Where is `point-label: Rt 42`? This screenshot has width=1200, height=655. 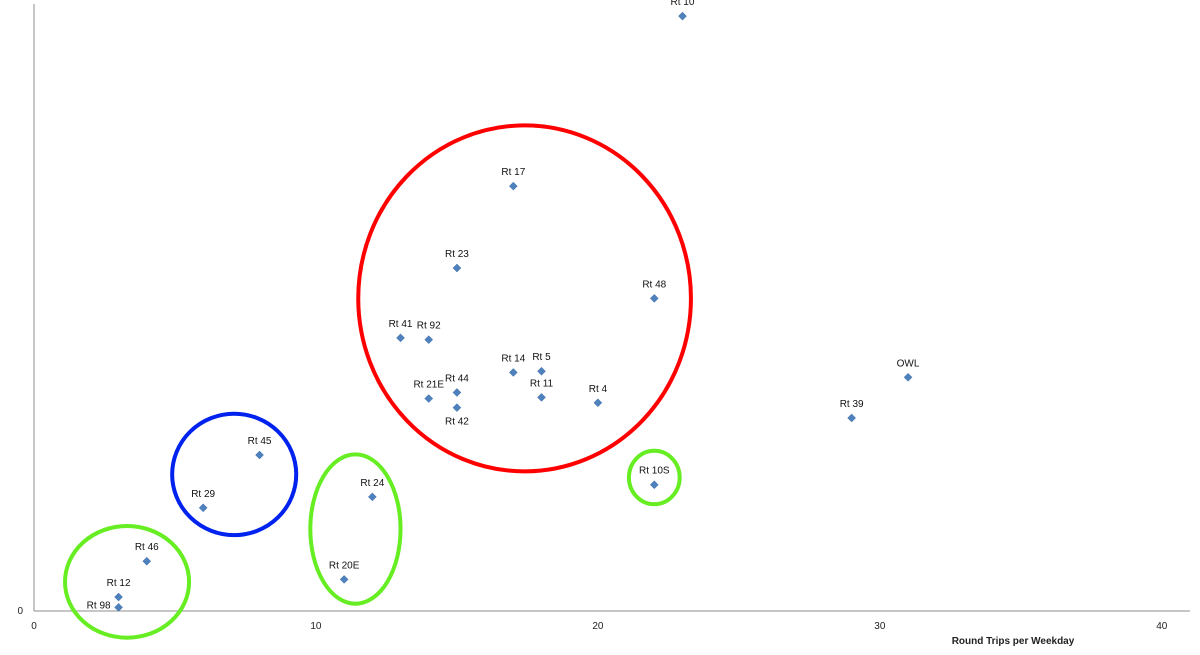
point-label: Rt 42 is located at coordinates (457, 422).